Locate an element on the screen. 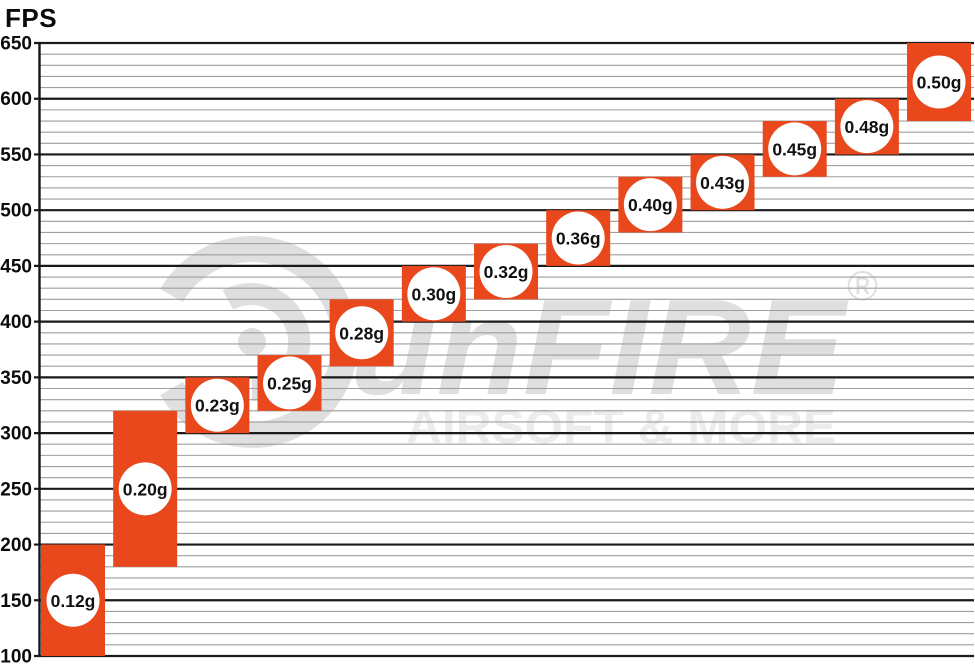  bar-group-0.20g: 0.20g is located at coordinates (145, 488).